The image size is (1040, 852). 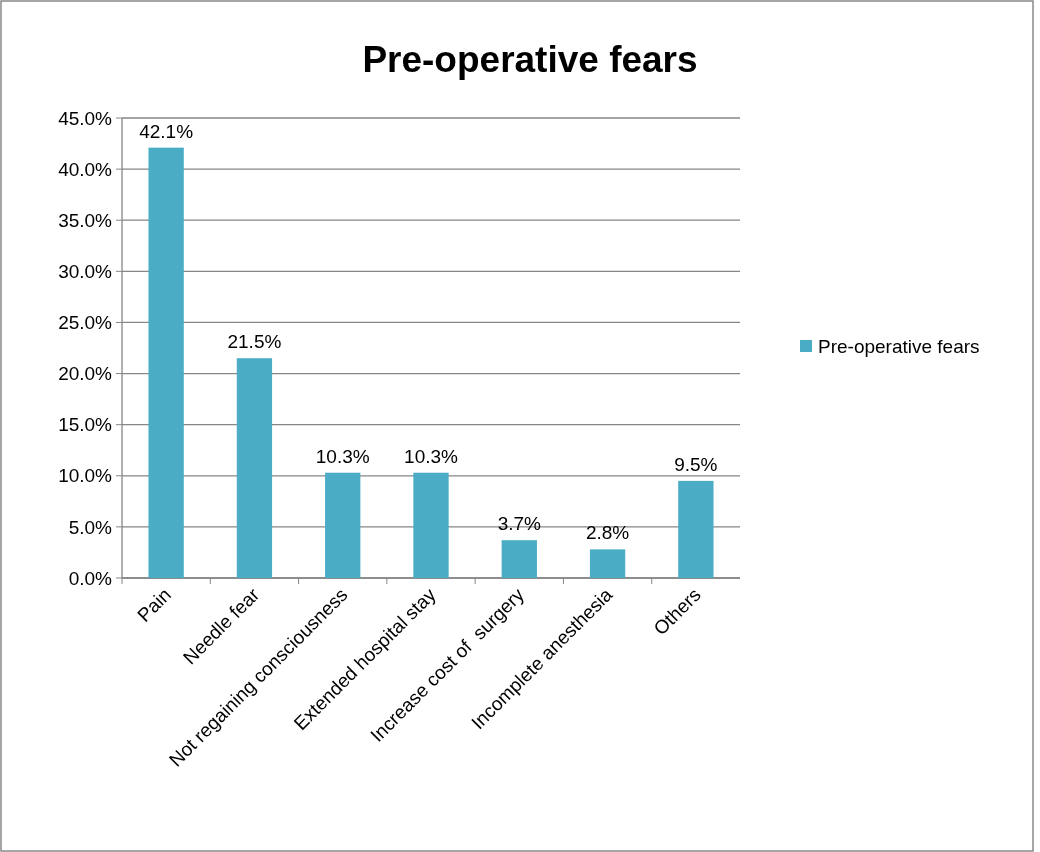 What do you see at coordinates (85, 374) in the screenshot?
I see `y-tick-label: 20.0%` at bounding box center [85, 374].